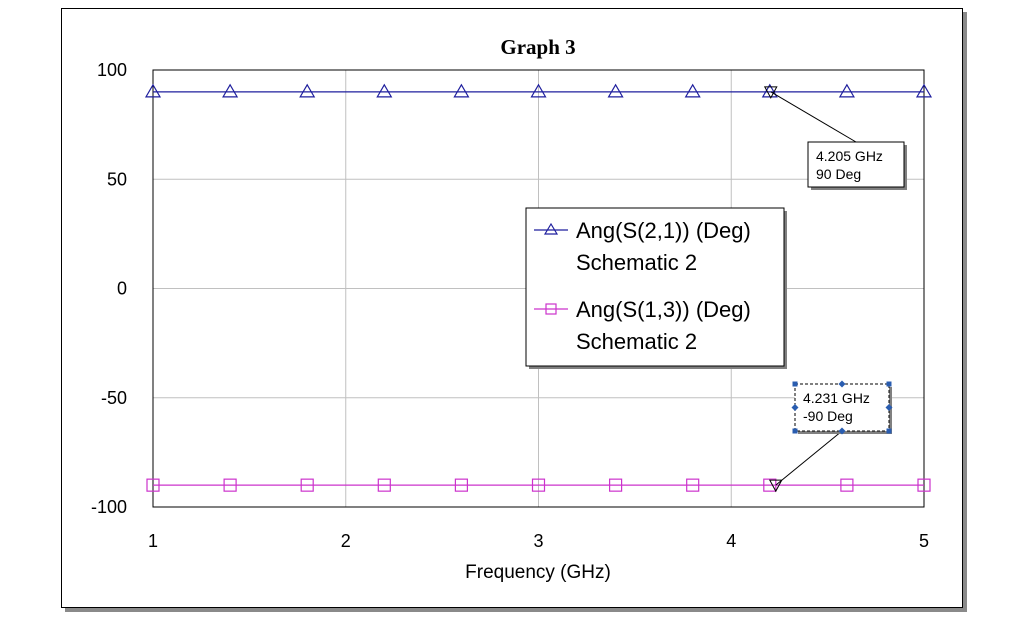  I want to click on annotation-frequency: 4.205 GHz, so click(849, 156).